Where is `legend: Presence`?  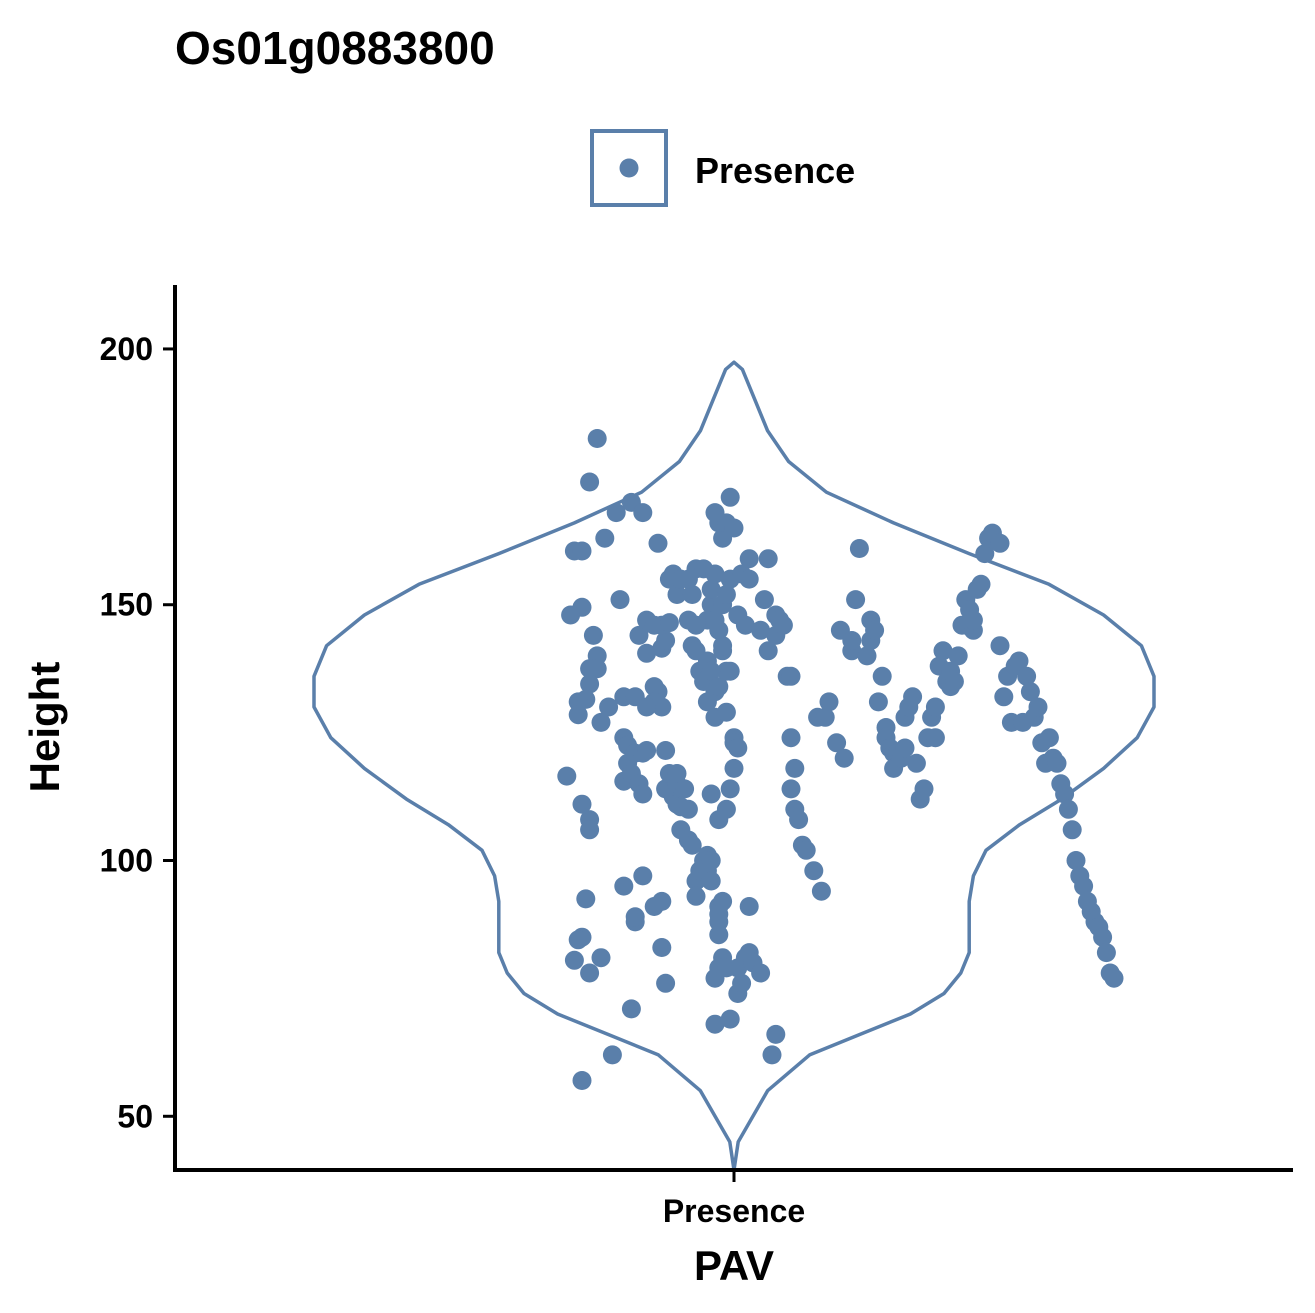
legend: Presence is located at coordinates (722, 168).